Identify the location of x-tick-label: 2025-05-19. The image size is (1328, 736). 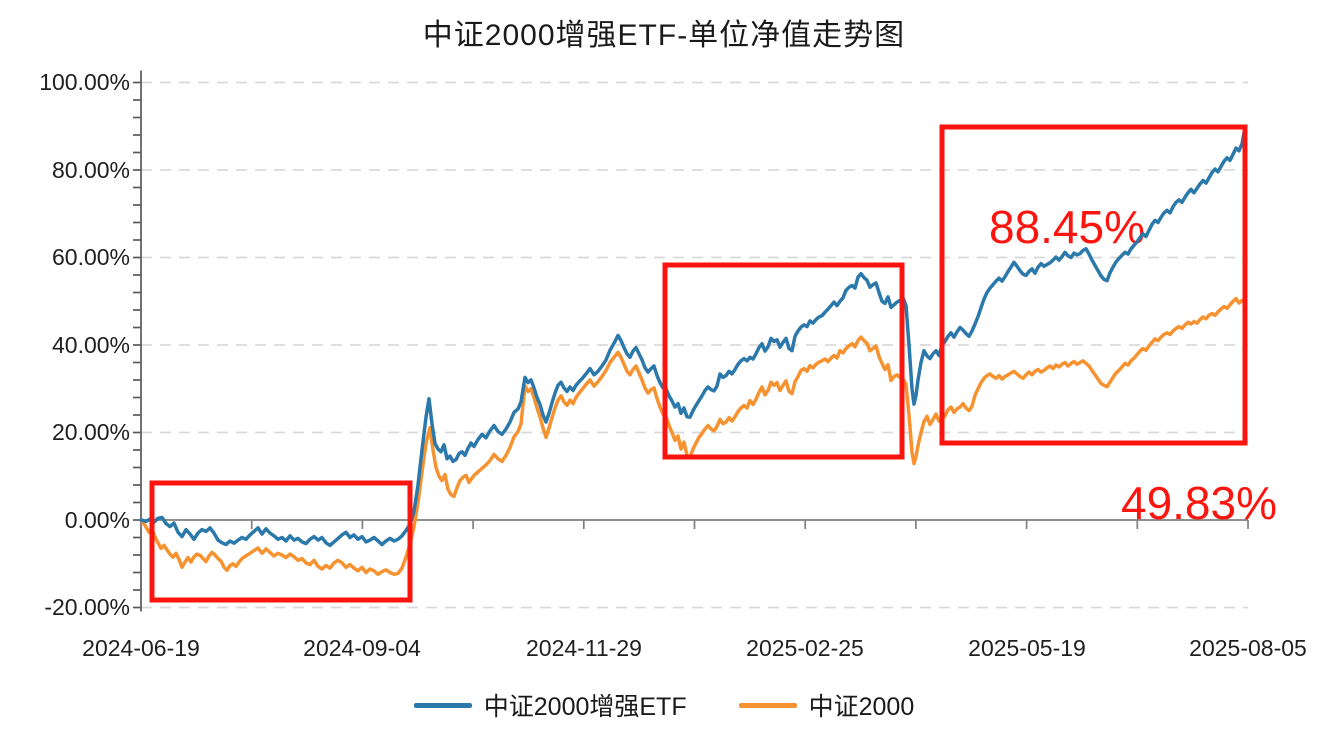
(1027, 648).